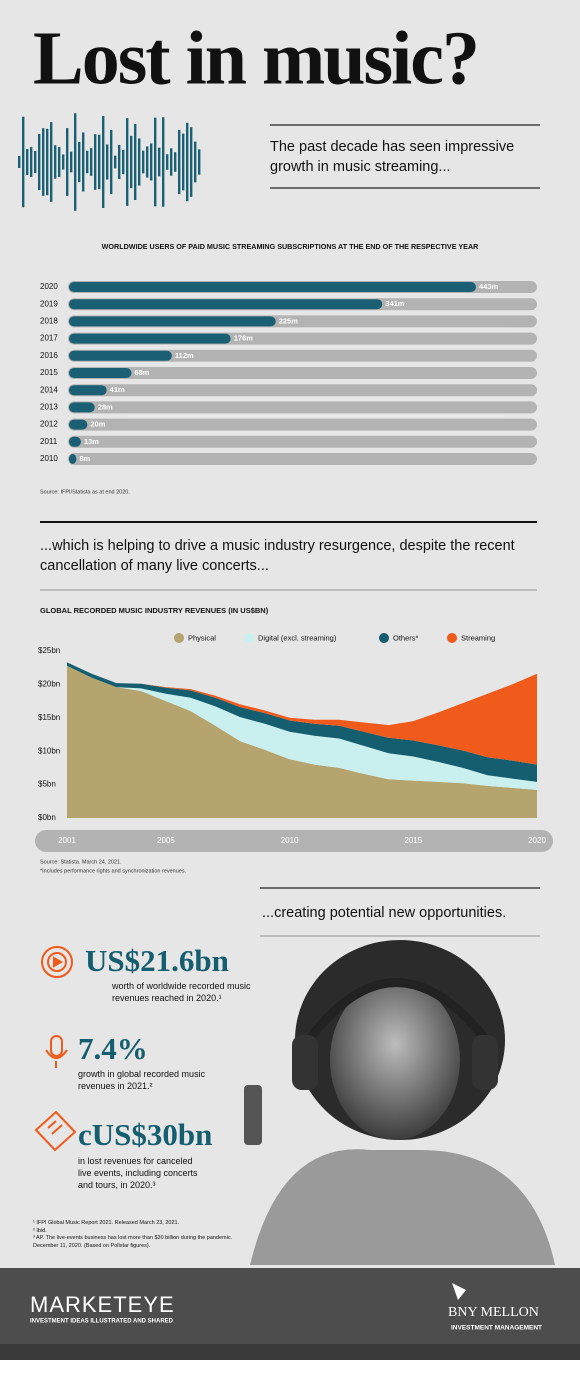 The height and width of the screenshot is (1376, 580). I want to click on y-tick-label: $5bn, so click(47, 784).